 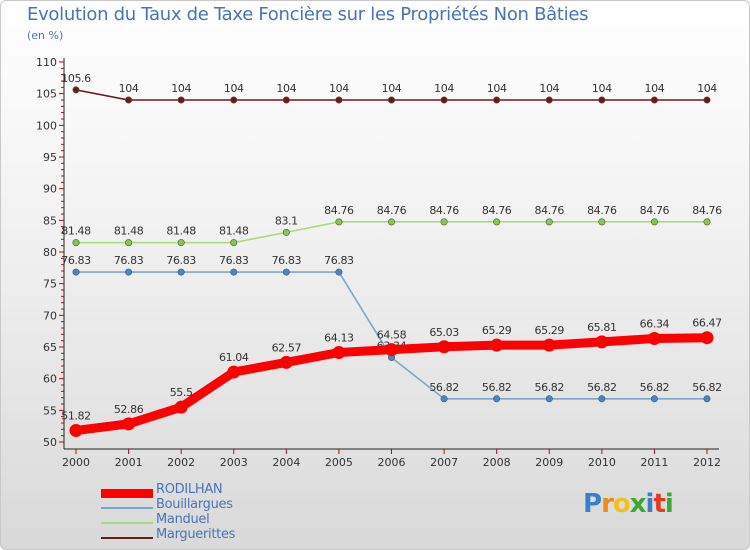 What do you see at coordinates (194, 504) in the screenshot?
I see `legend-label: Bouillargues` at bounding box center [194, 504].